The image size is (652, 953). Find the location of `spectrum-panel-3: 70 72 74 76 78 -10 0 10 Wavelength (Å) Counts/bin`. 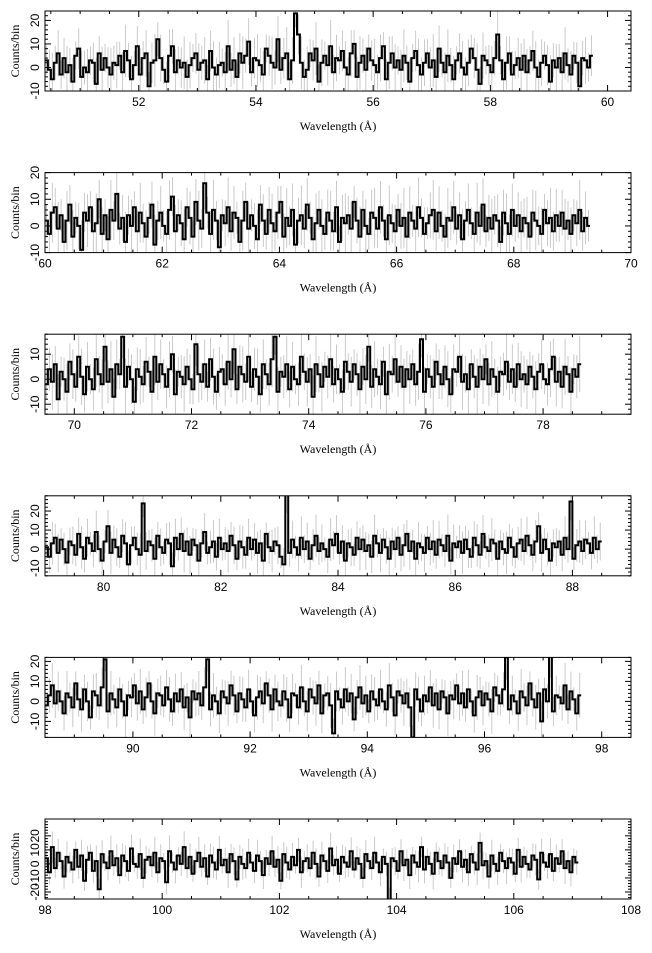

spectrum-panel-3: 70 72 74 76 78 -10 0 10 Wavelength (Å) Counts/bin is located at coordinates (320, 394).